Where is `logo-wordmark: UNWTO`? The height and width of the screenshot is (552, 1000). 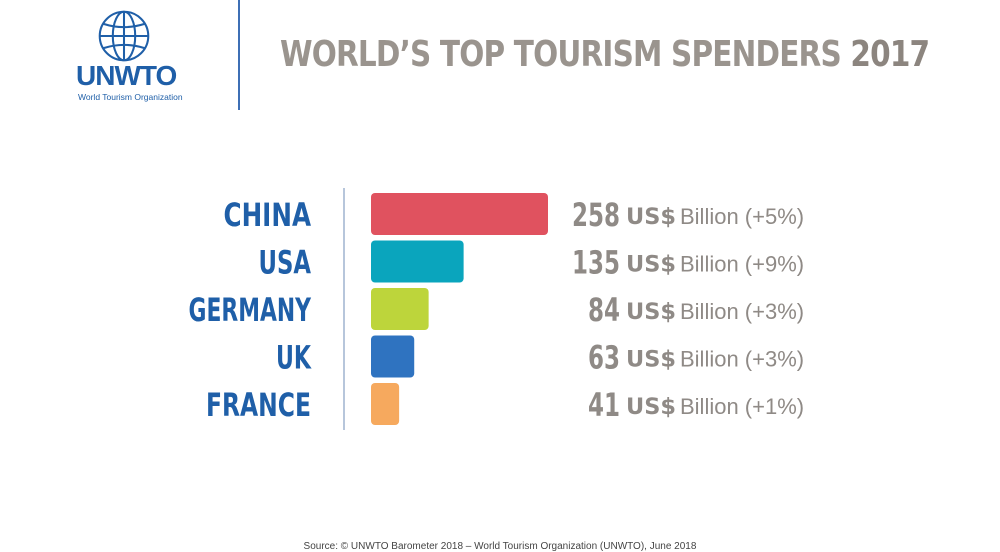
logo-wordmark: UNWTO is located at coordinates (126, 75).